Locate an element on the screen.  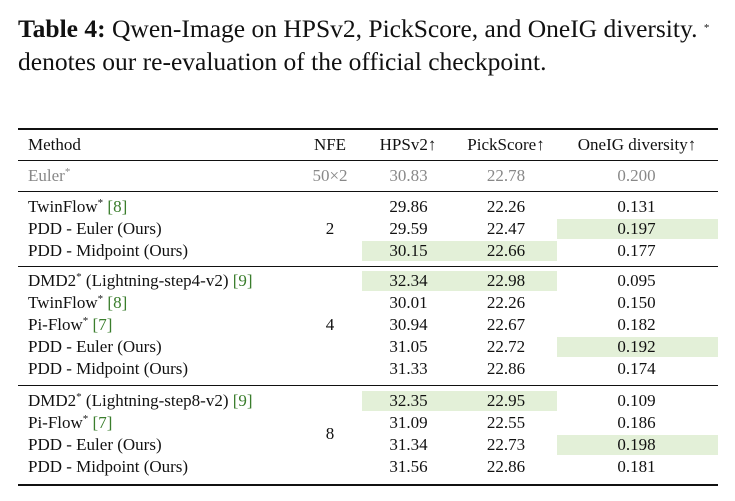
method-cell: Euler* is located at coordinates (49, 176).